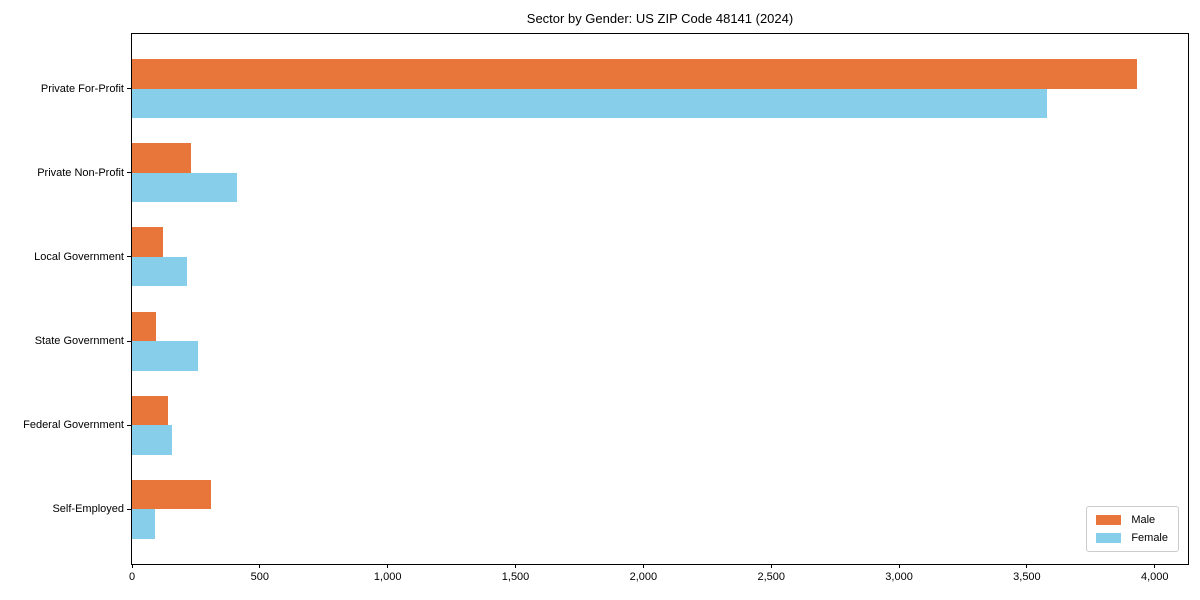  Describe the element at coordinates (1149, 538) in the screenshot. I see `legend-label: Female` at that location.